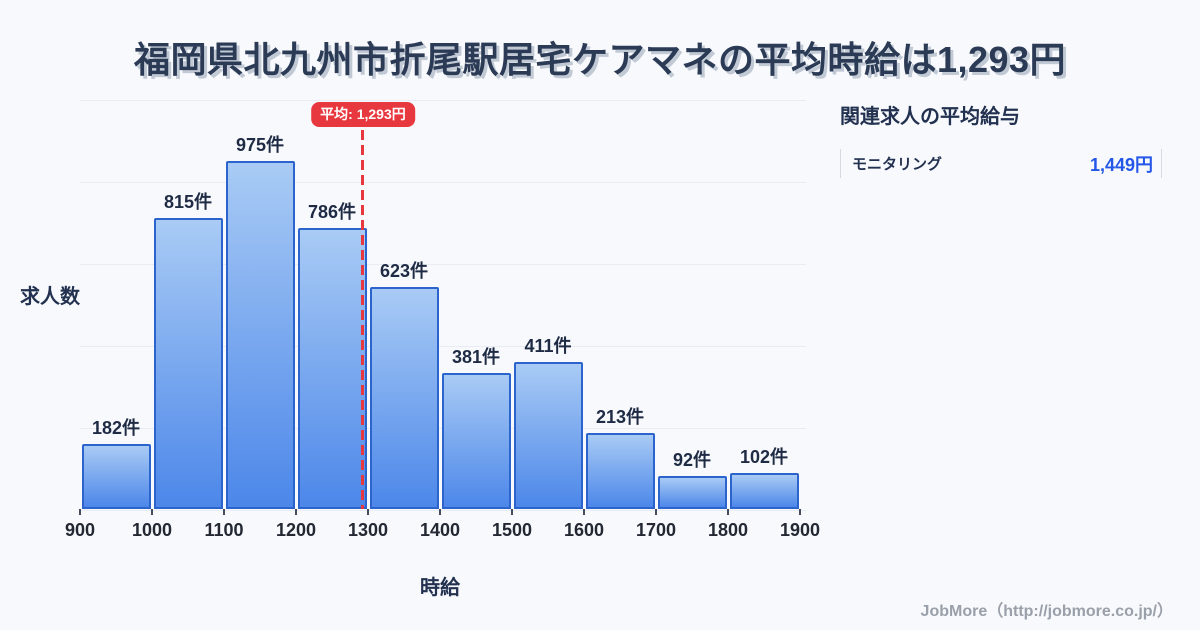 The width and height of the screenshot is (1200, 630). I want to click on x-tick-label: 1100, so click(224, 530).